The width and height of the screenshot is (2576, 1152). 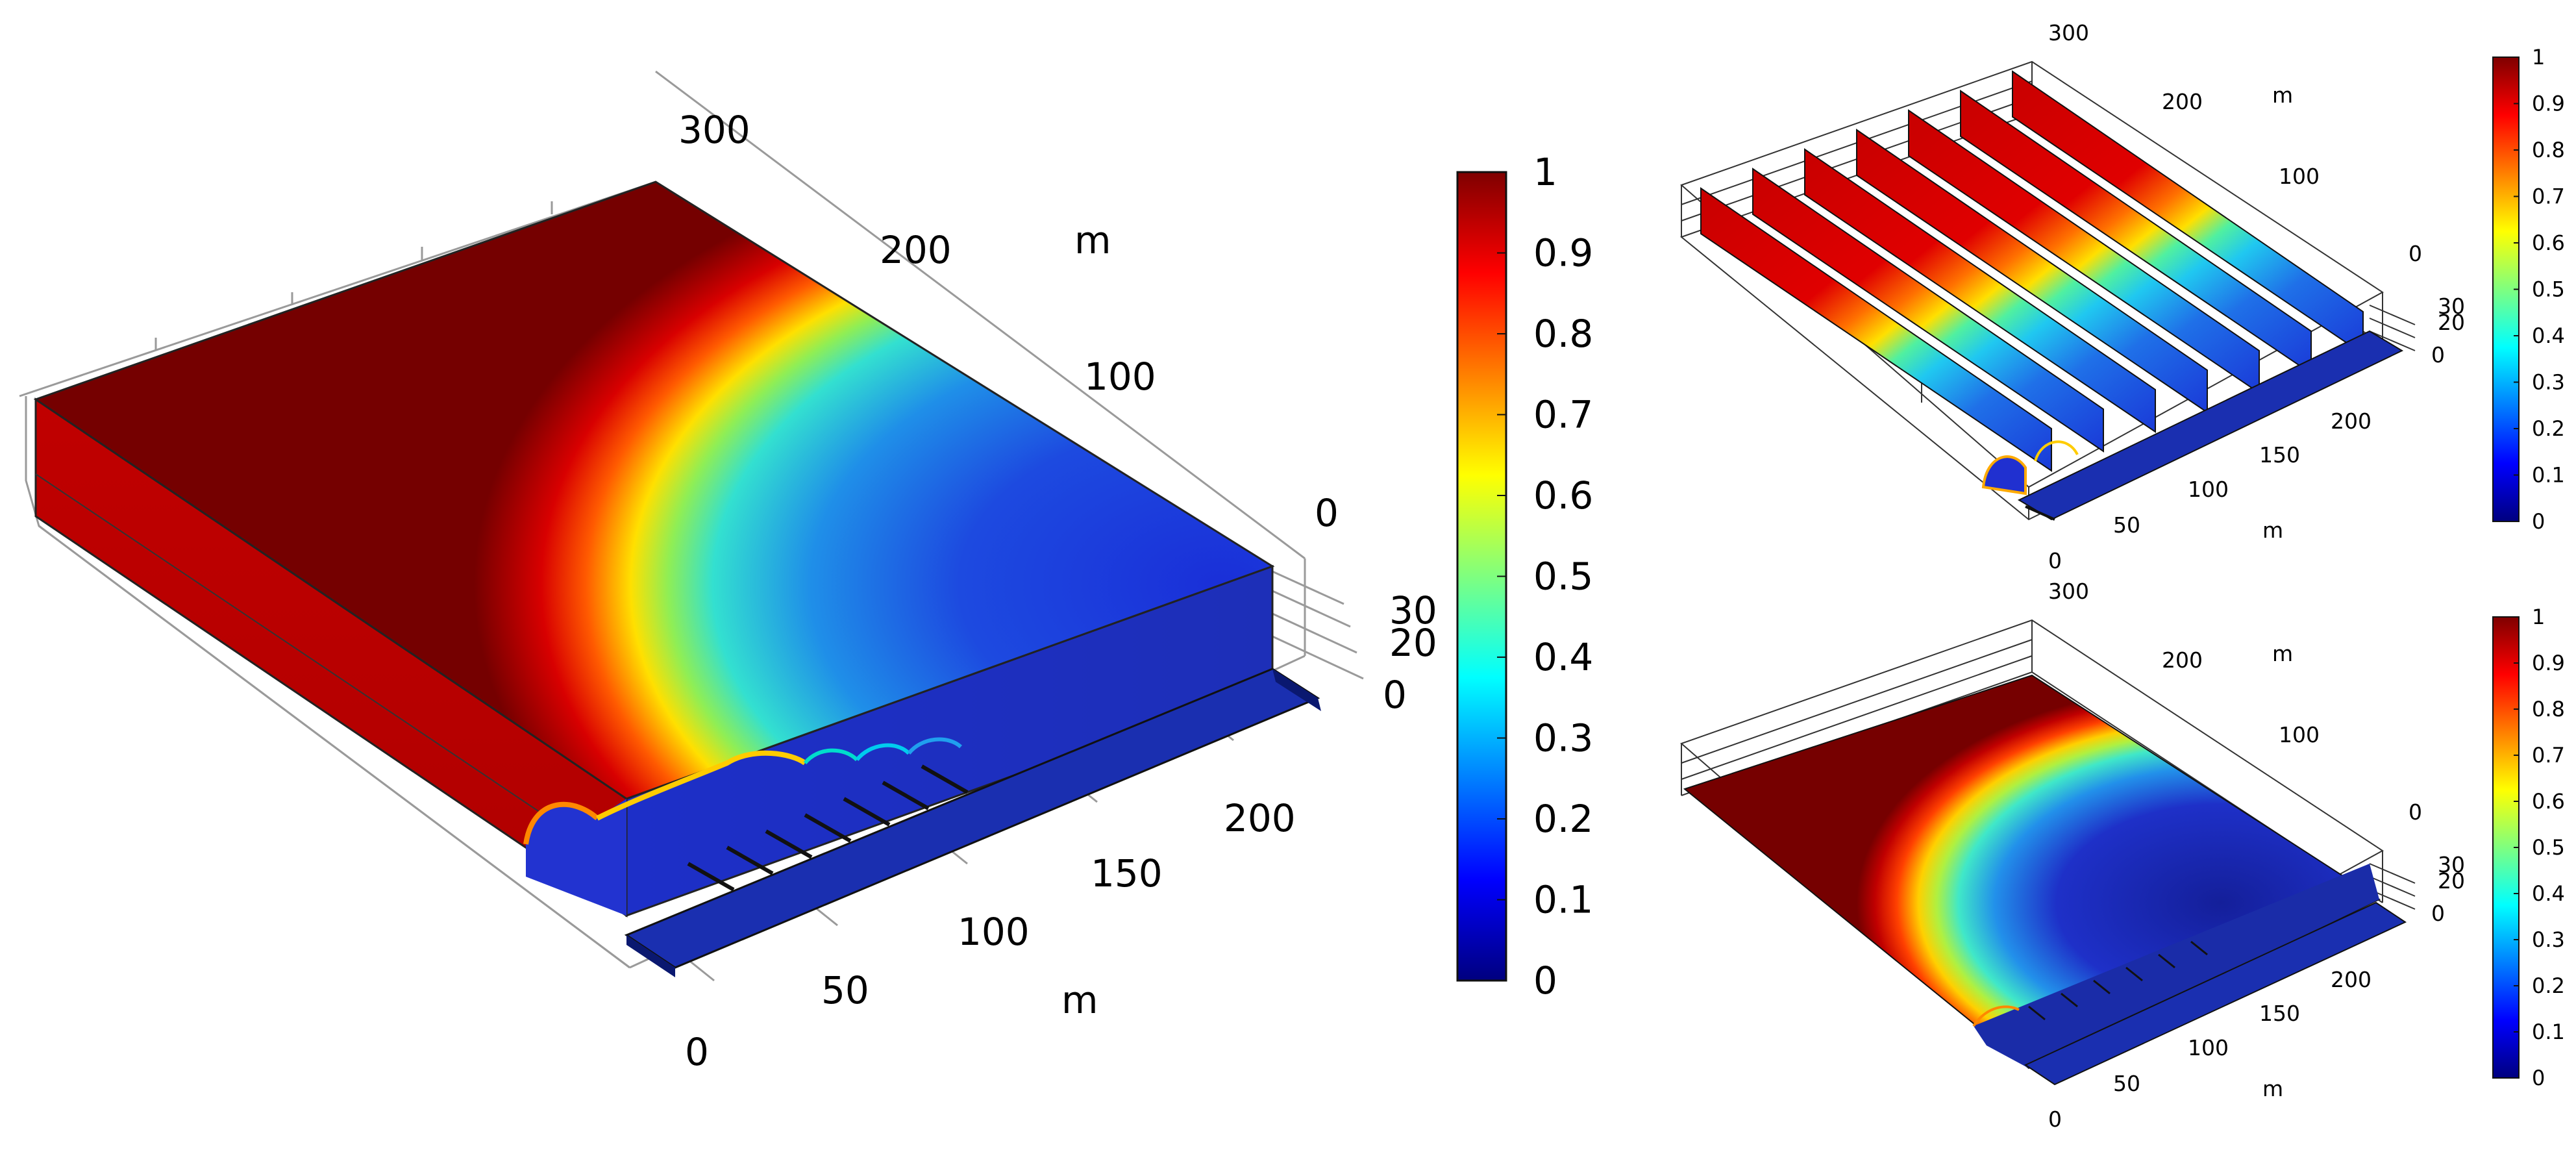 I want to click on main-top-tick: 200, so click(x=916, y=250).